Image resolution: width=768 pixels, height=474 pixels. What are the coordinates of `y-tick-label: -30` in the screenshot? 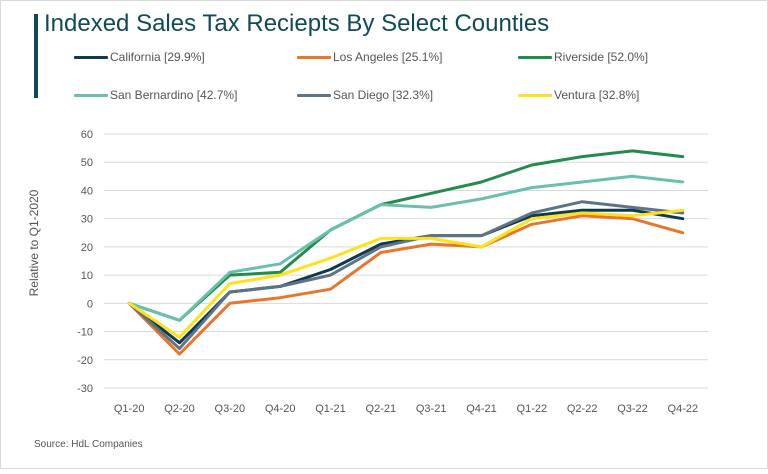 It's located at (85, 389).